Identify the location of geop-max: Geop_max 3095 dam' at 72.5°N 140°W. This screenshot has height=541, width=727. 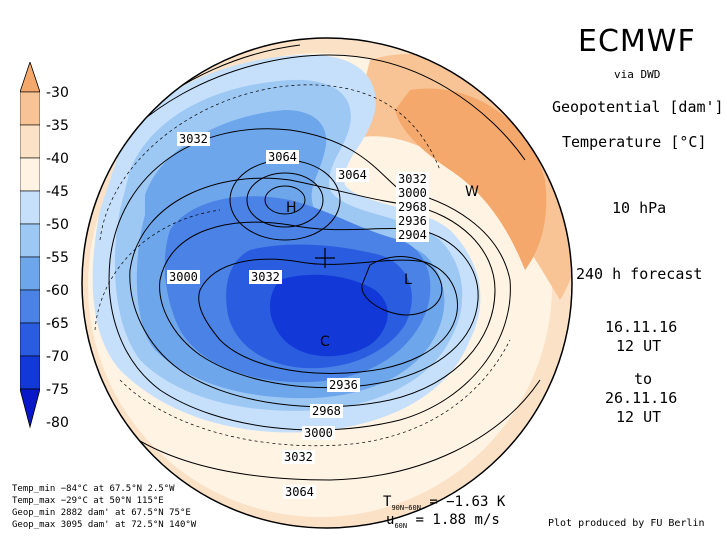
(104, 525).